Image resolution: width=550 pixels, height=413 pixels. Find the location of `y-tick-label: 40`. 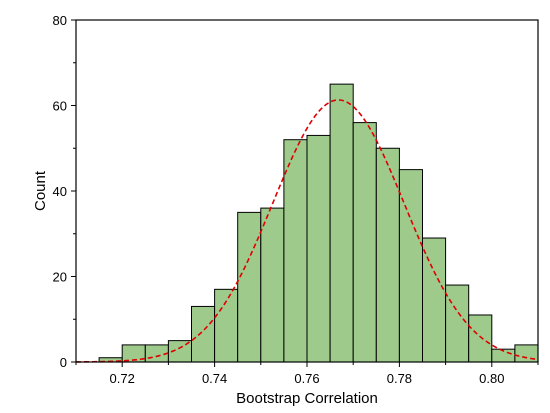

y-tick-label: 40 is located at coordinates (60, 191).